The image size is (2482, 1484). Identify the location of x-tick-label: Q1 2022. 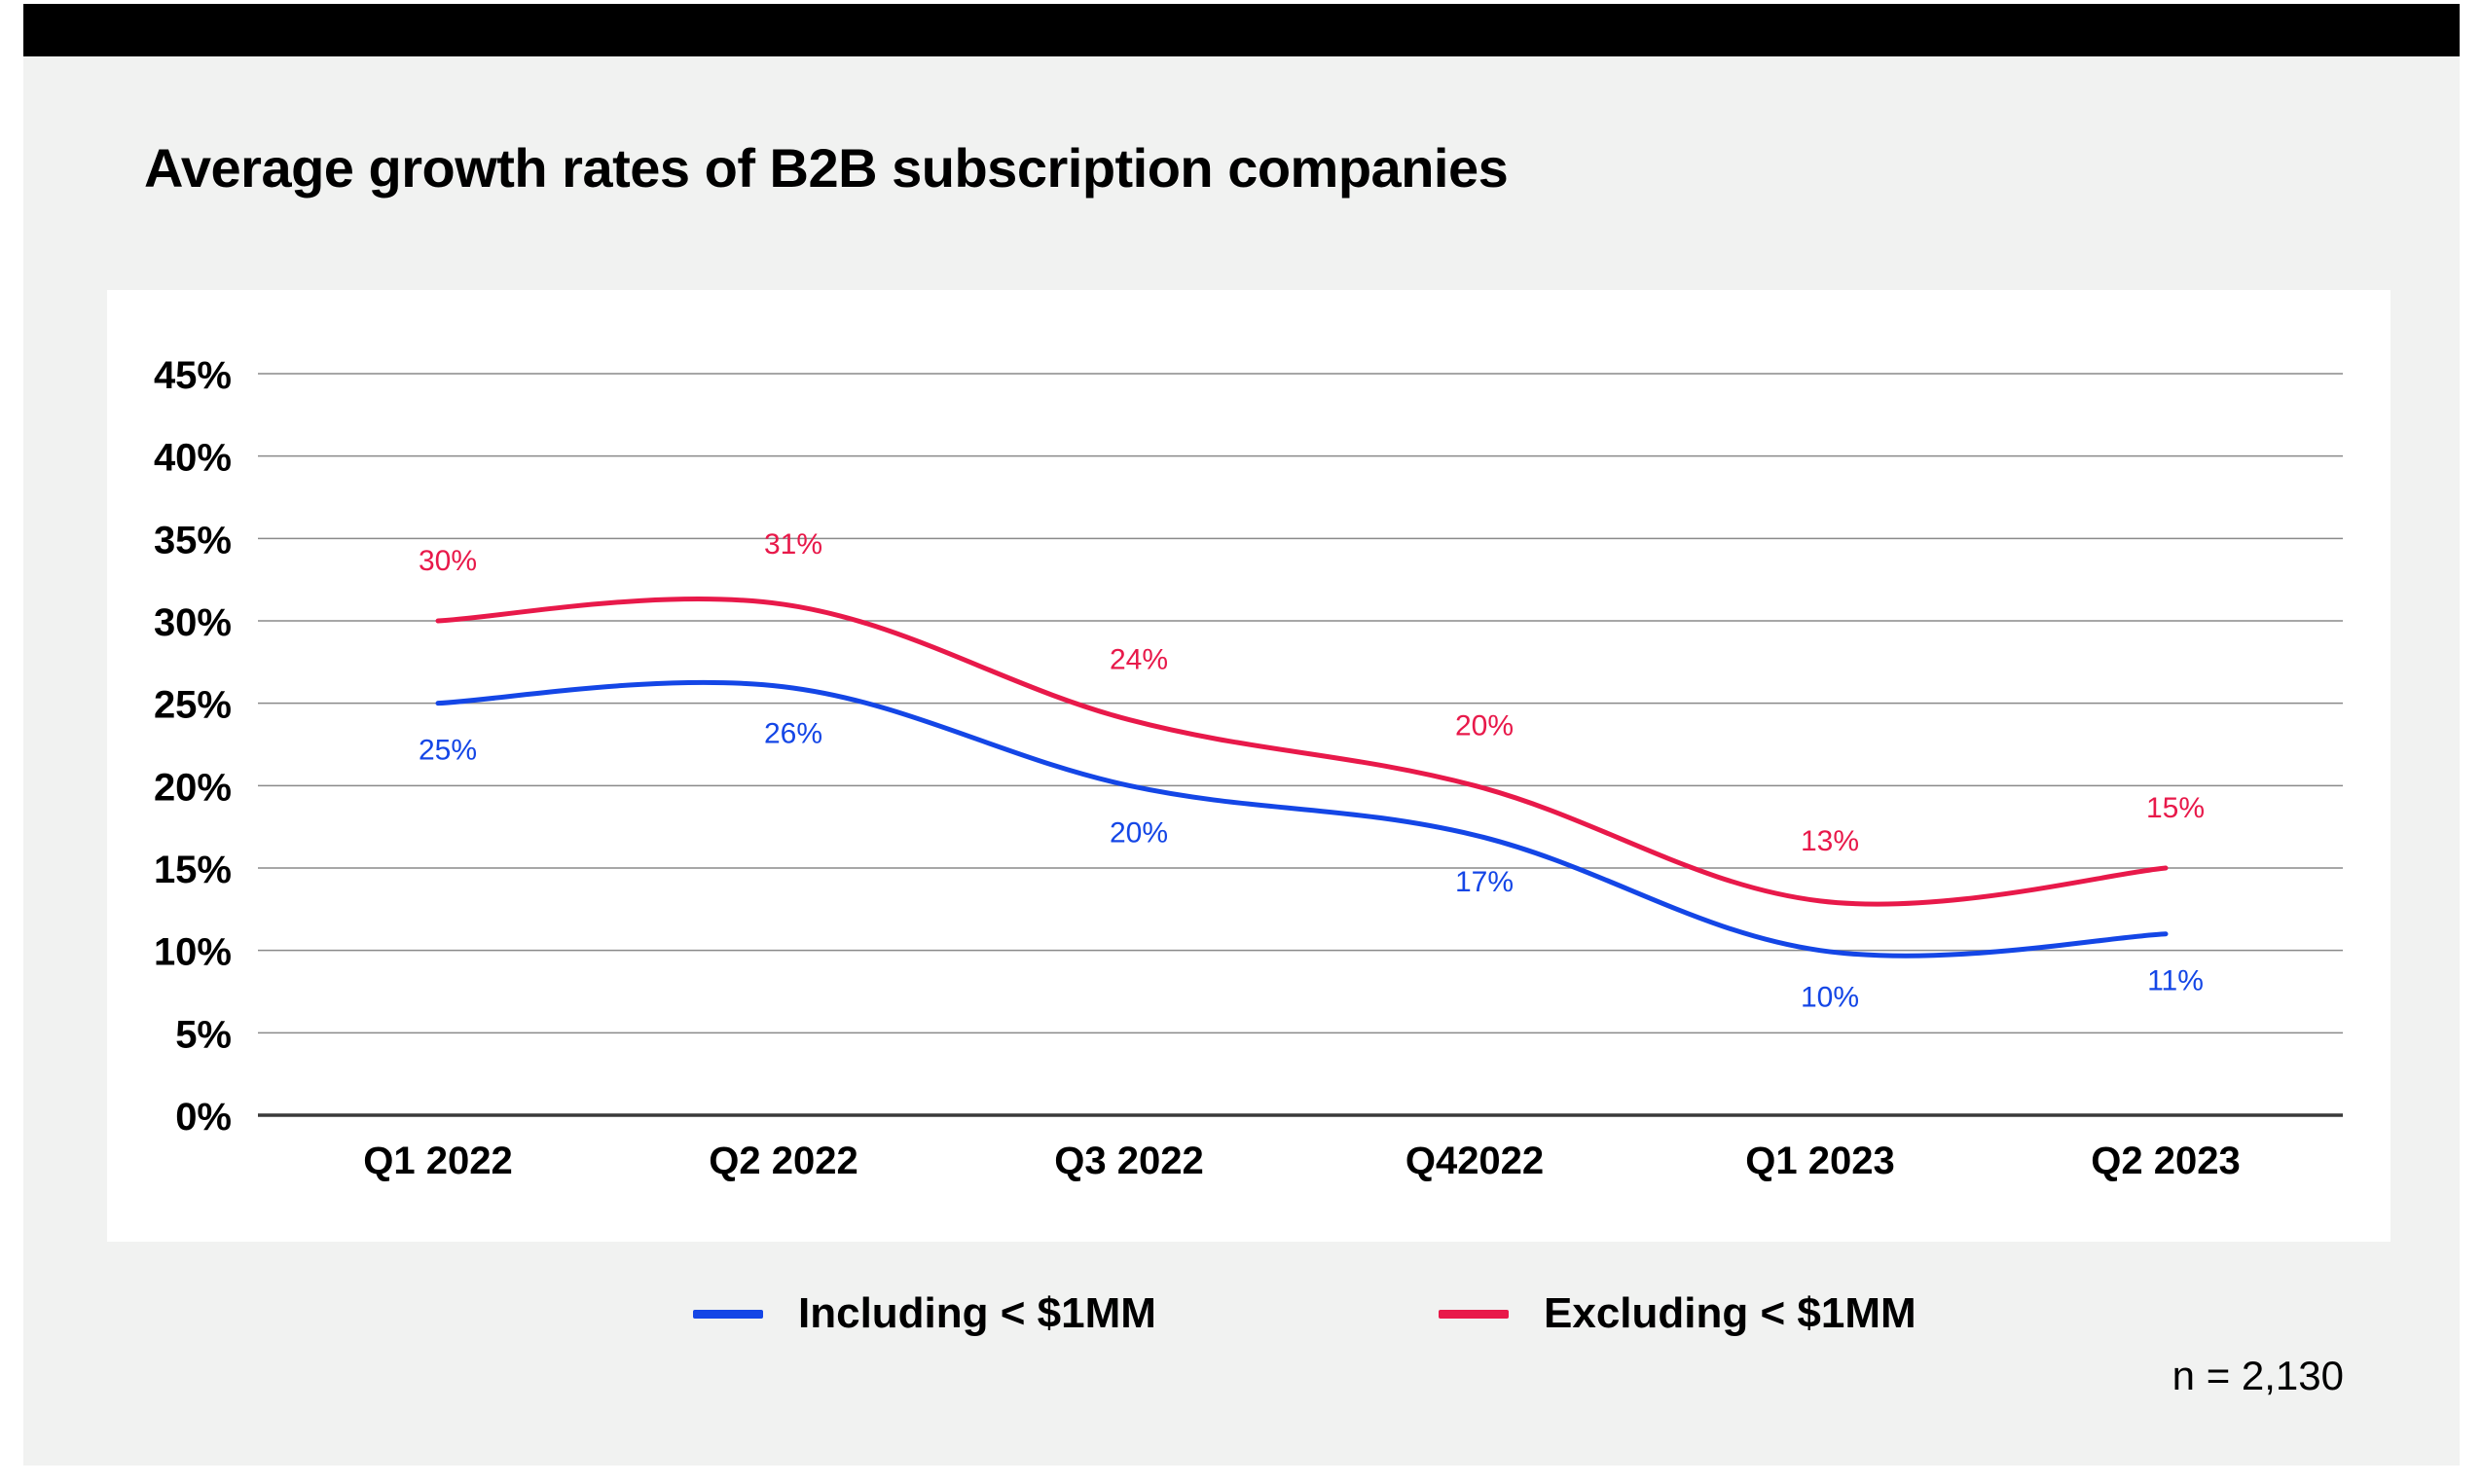
(438, 1161).